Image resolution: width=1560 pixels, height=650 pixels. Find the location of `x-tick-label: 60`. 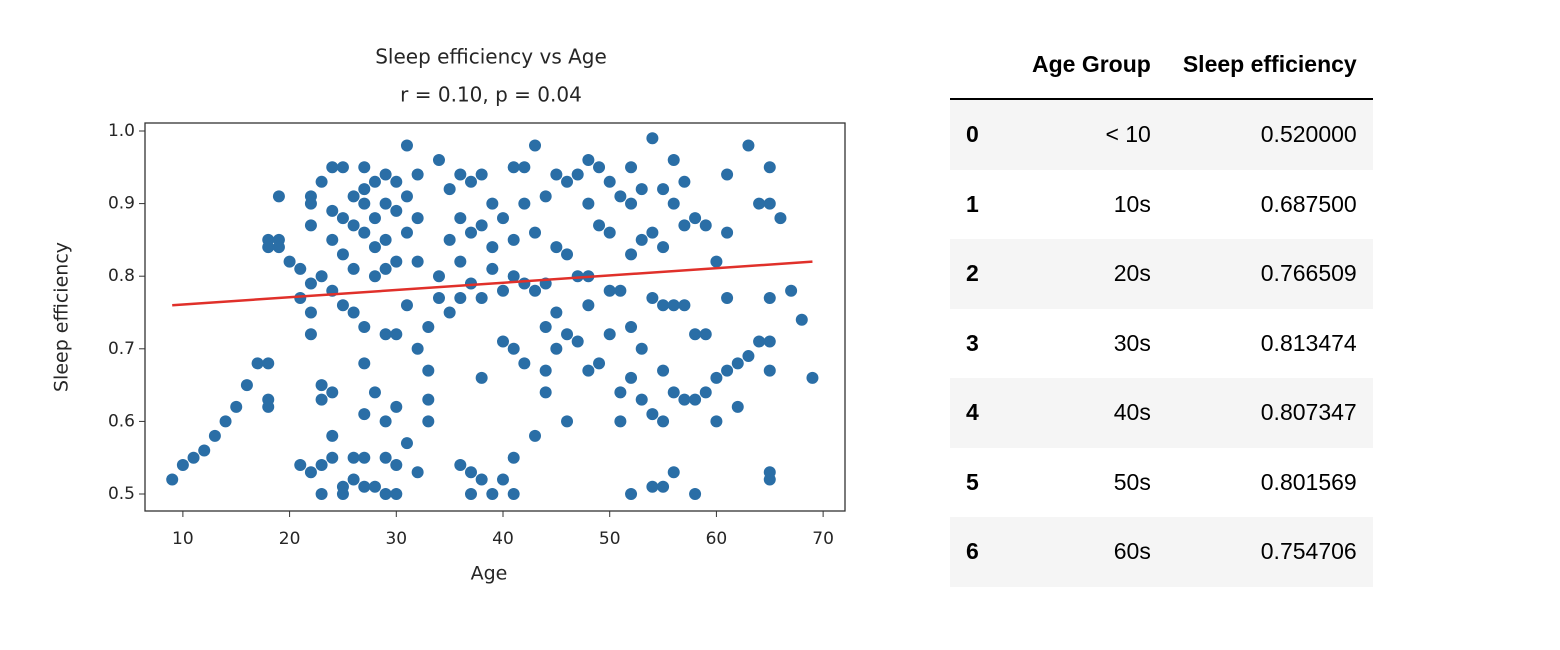

x-tick-label: 60 is located at coordinates (717, 539).